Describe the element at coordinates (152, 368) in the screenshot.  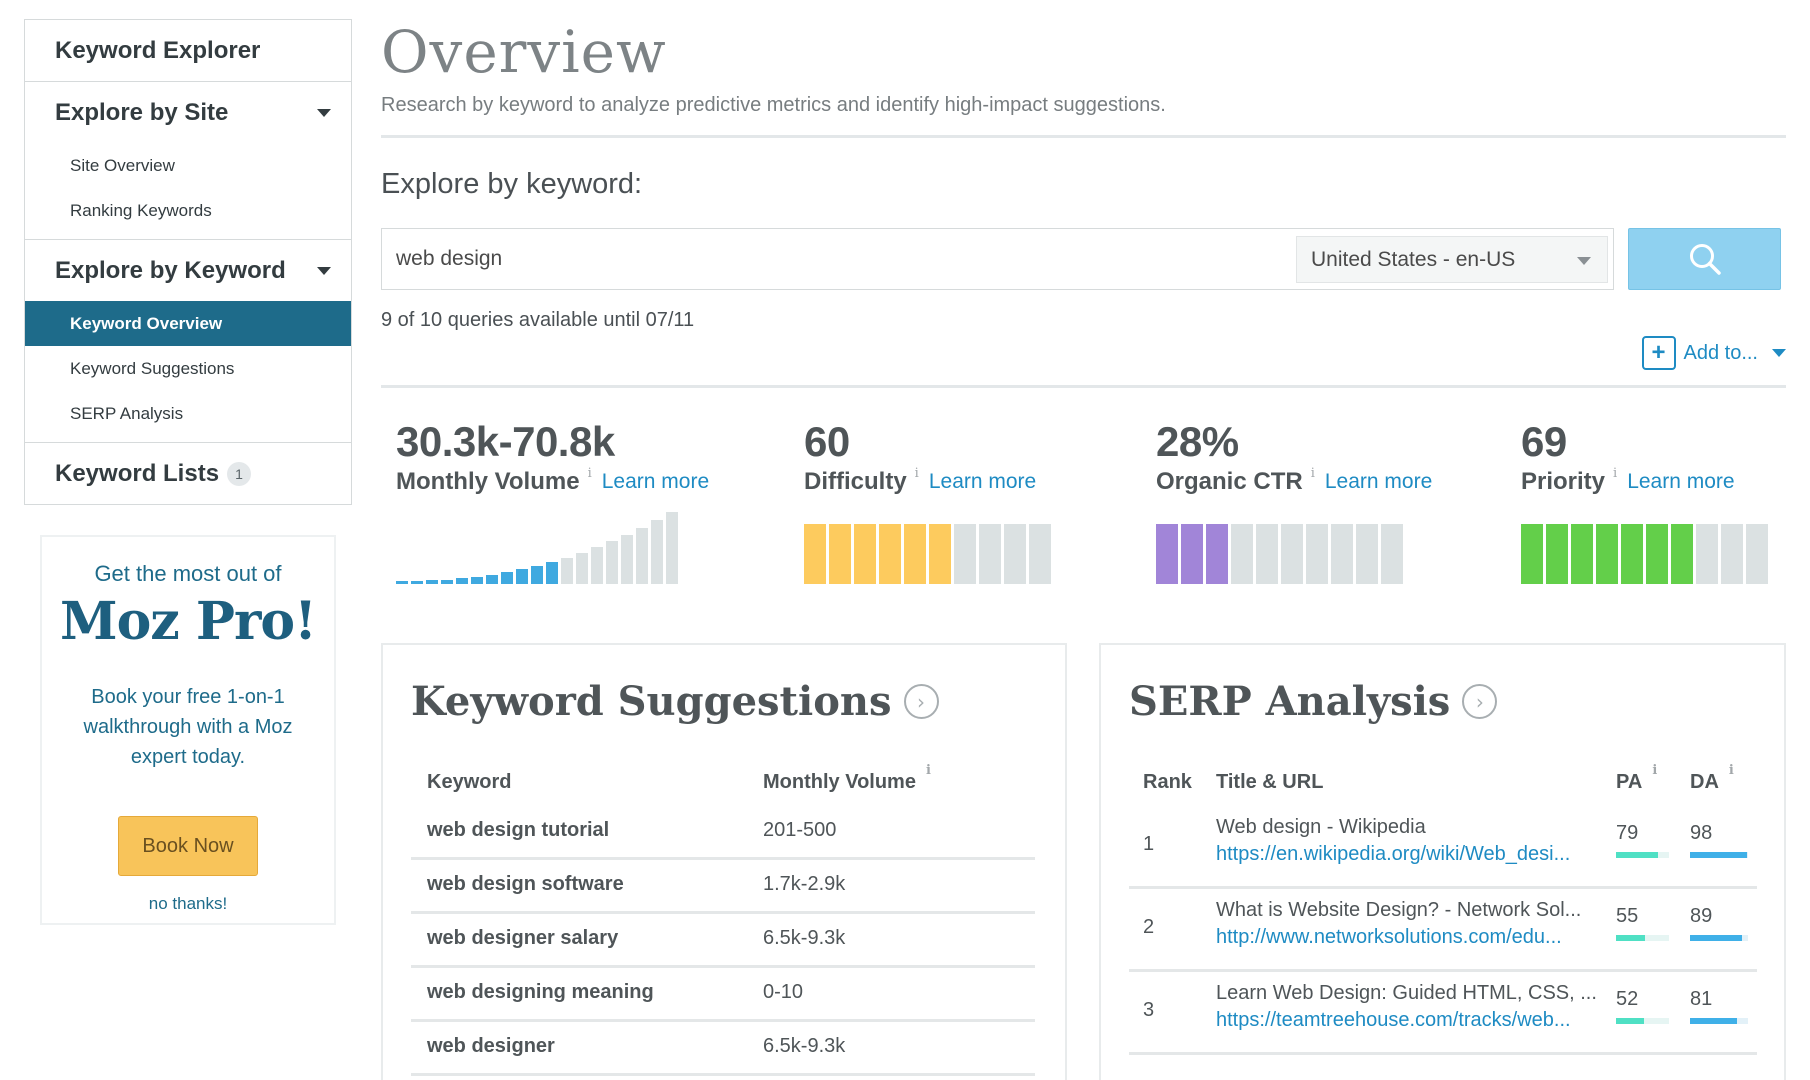
I see `nav-keyword-suggestions: Keyword Suggestions` at that location.